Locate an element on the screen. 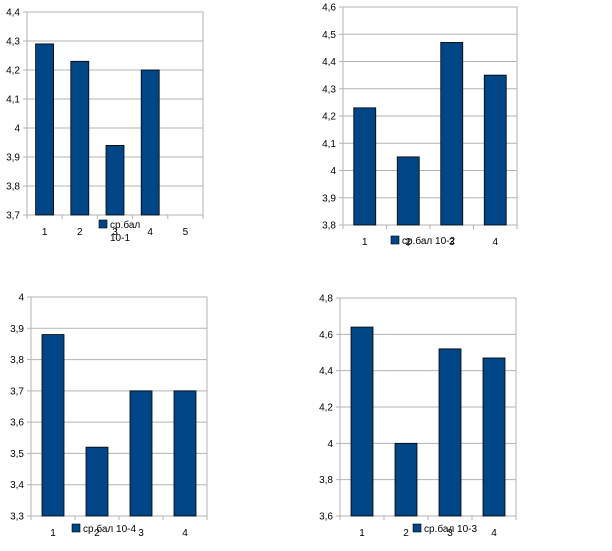 The height and width of the screenshot is (551, 612). y-tick-label: 4,8 is located at coordinates (326, 299).